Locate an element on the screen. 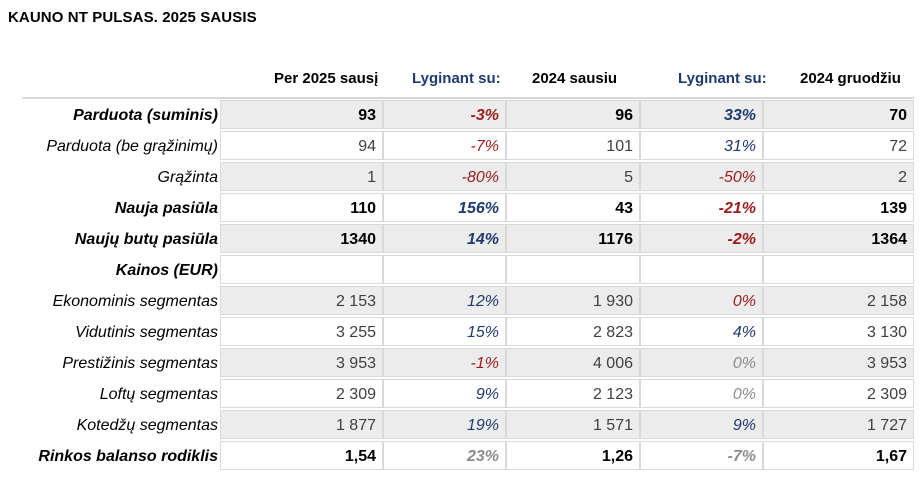  table-row: Nauja pasiūla 110 156% 43 -21% 139 is located at coordinates (461, 208).